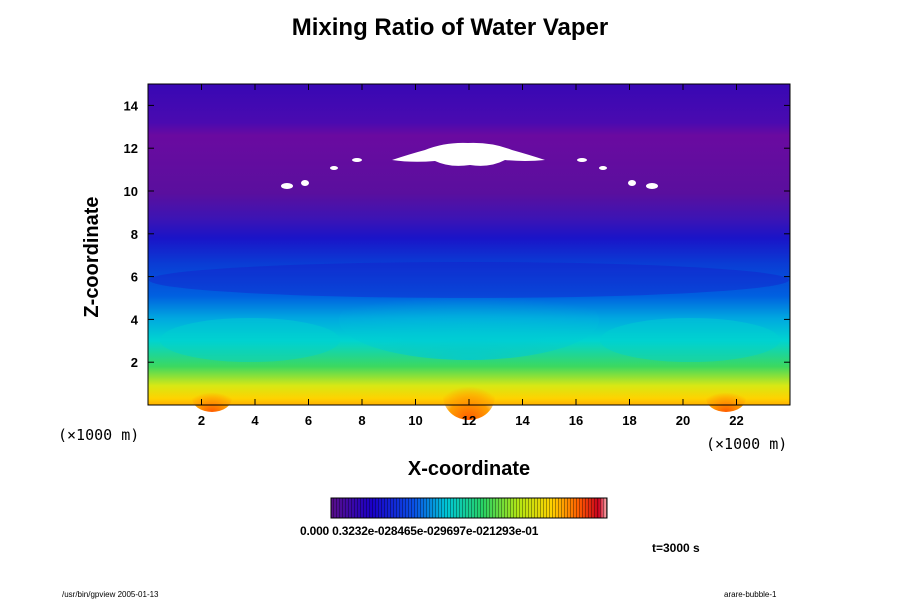 The height and width of the screenshot is (600, 900). What do you see at coordinates (469, 420) in the screenshot?
I see `x-tick-label: 12` at bounding box center [469, 420].